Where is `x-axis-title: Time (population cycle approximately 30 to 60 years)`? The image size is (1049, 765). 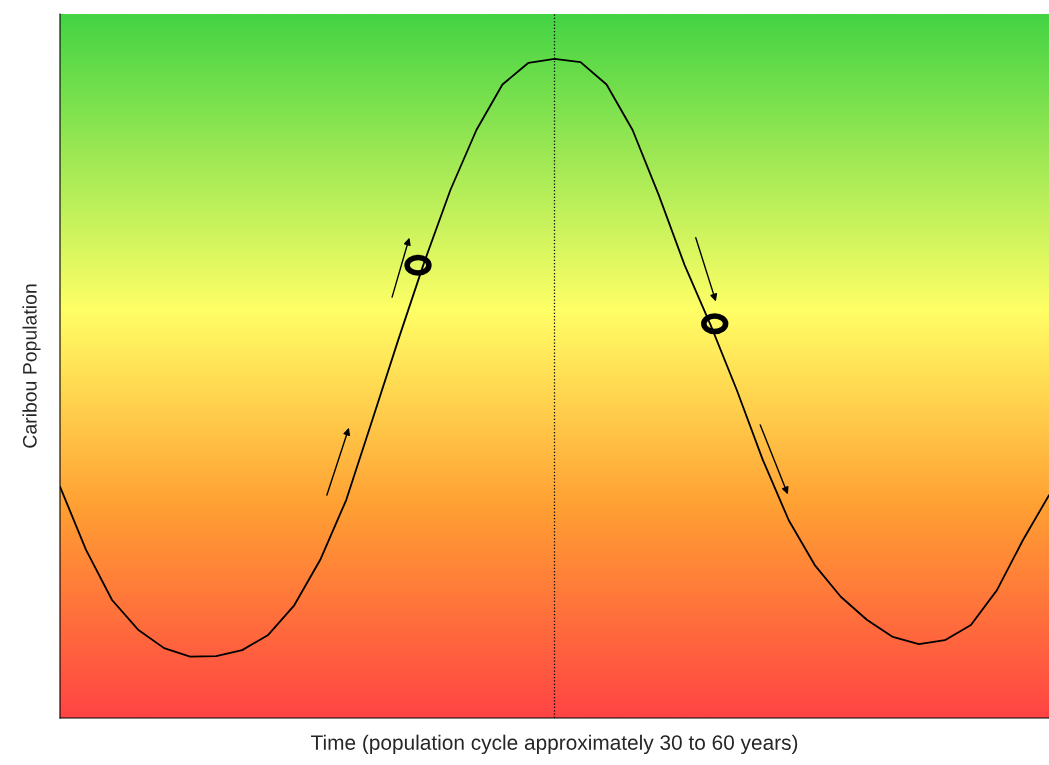
x-axis-title: Time (population cycle approximately 30 to 60 years) is located at coordinates (554, 744).